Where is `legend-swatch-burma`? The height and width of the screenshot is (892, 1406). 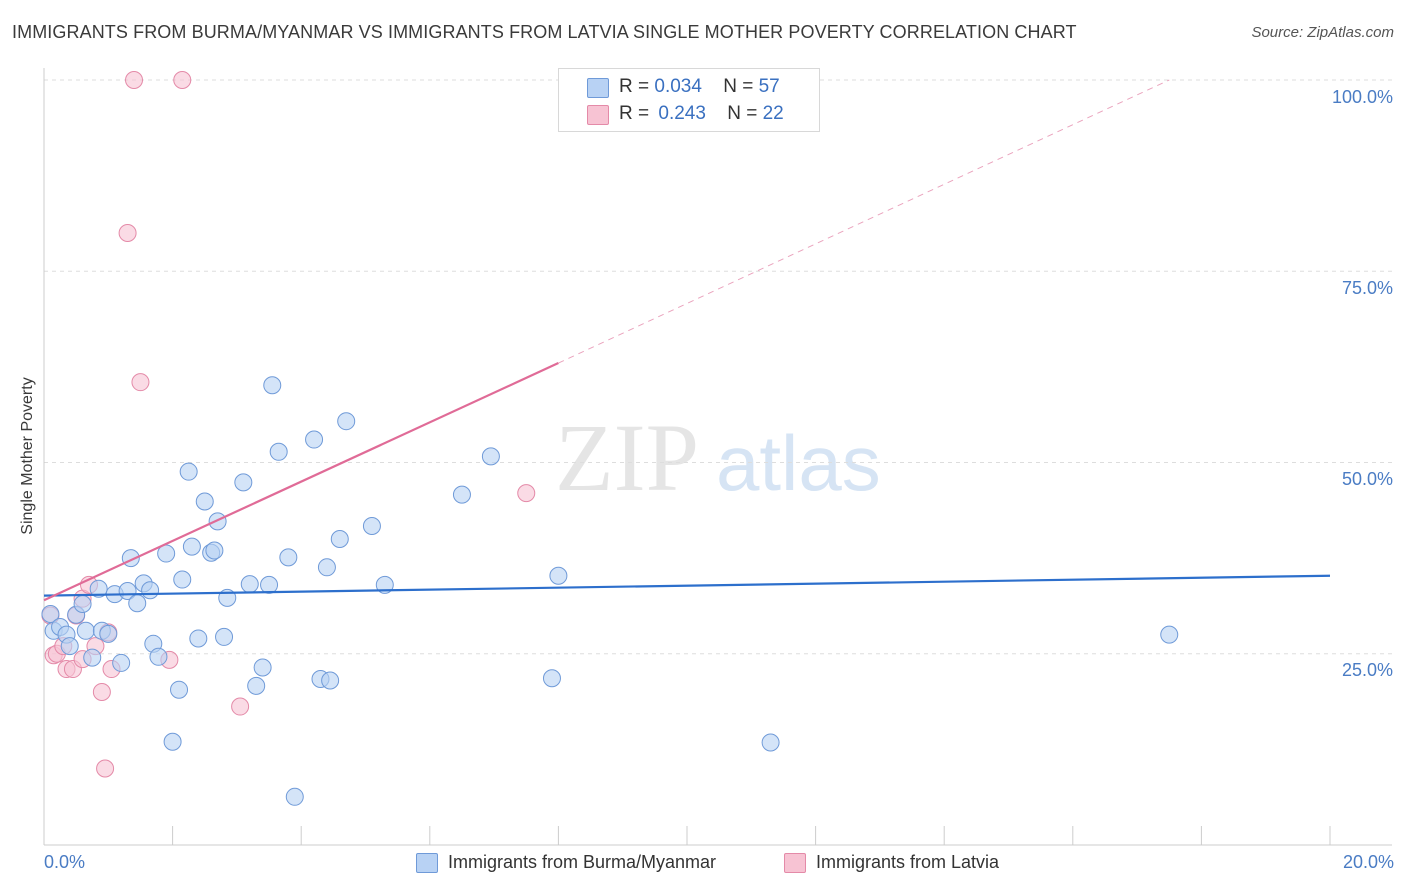
legend-swatch-burma is located at coordinates (598, 88).